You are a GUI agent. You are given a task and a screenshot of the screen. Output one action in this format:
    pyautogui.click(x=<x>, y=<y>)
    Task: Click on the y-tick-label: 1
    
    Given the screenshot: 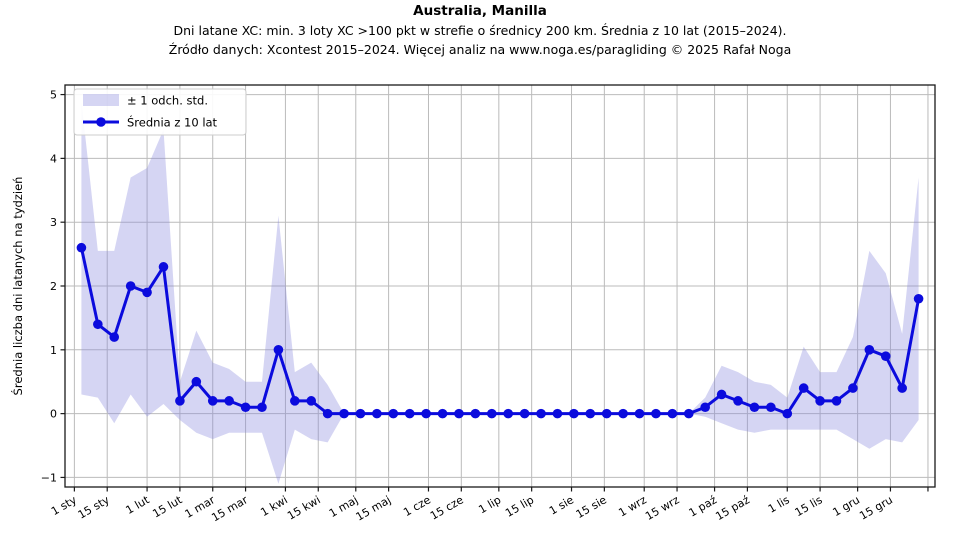 What is the action you would take?
    pyautogui.click(x=53, y=350)
    